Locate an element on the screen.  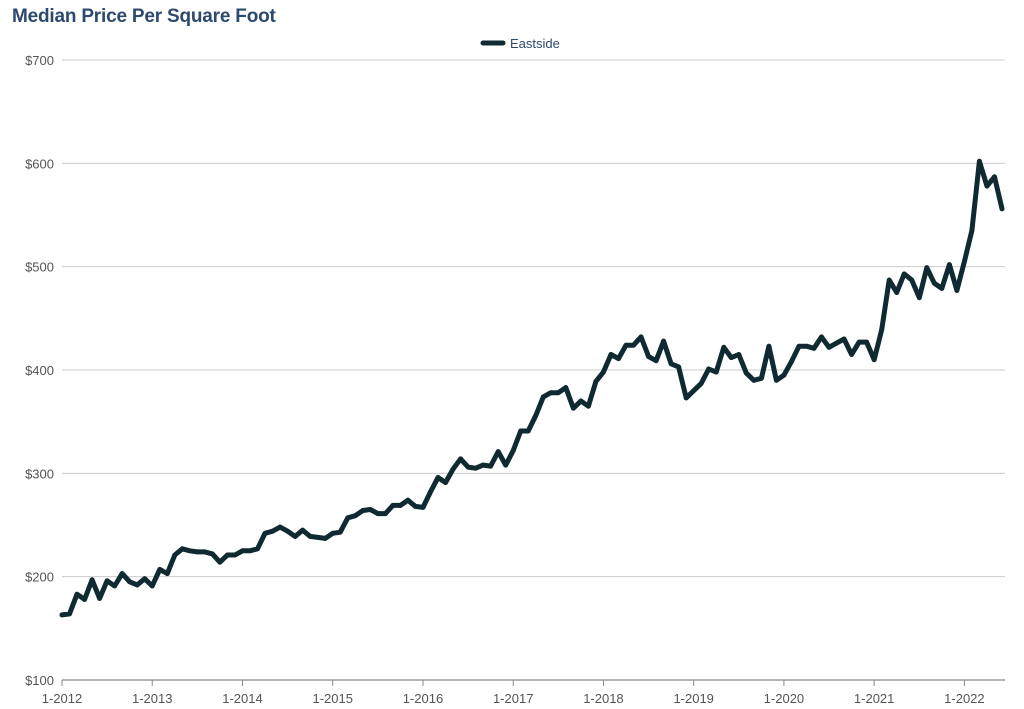
y-tick-label: $500 is located at coordinates (39, 267).